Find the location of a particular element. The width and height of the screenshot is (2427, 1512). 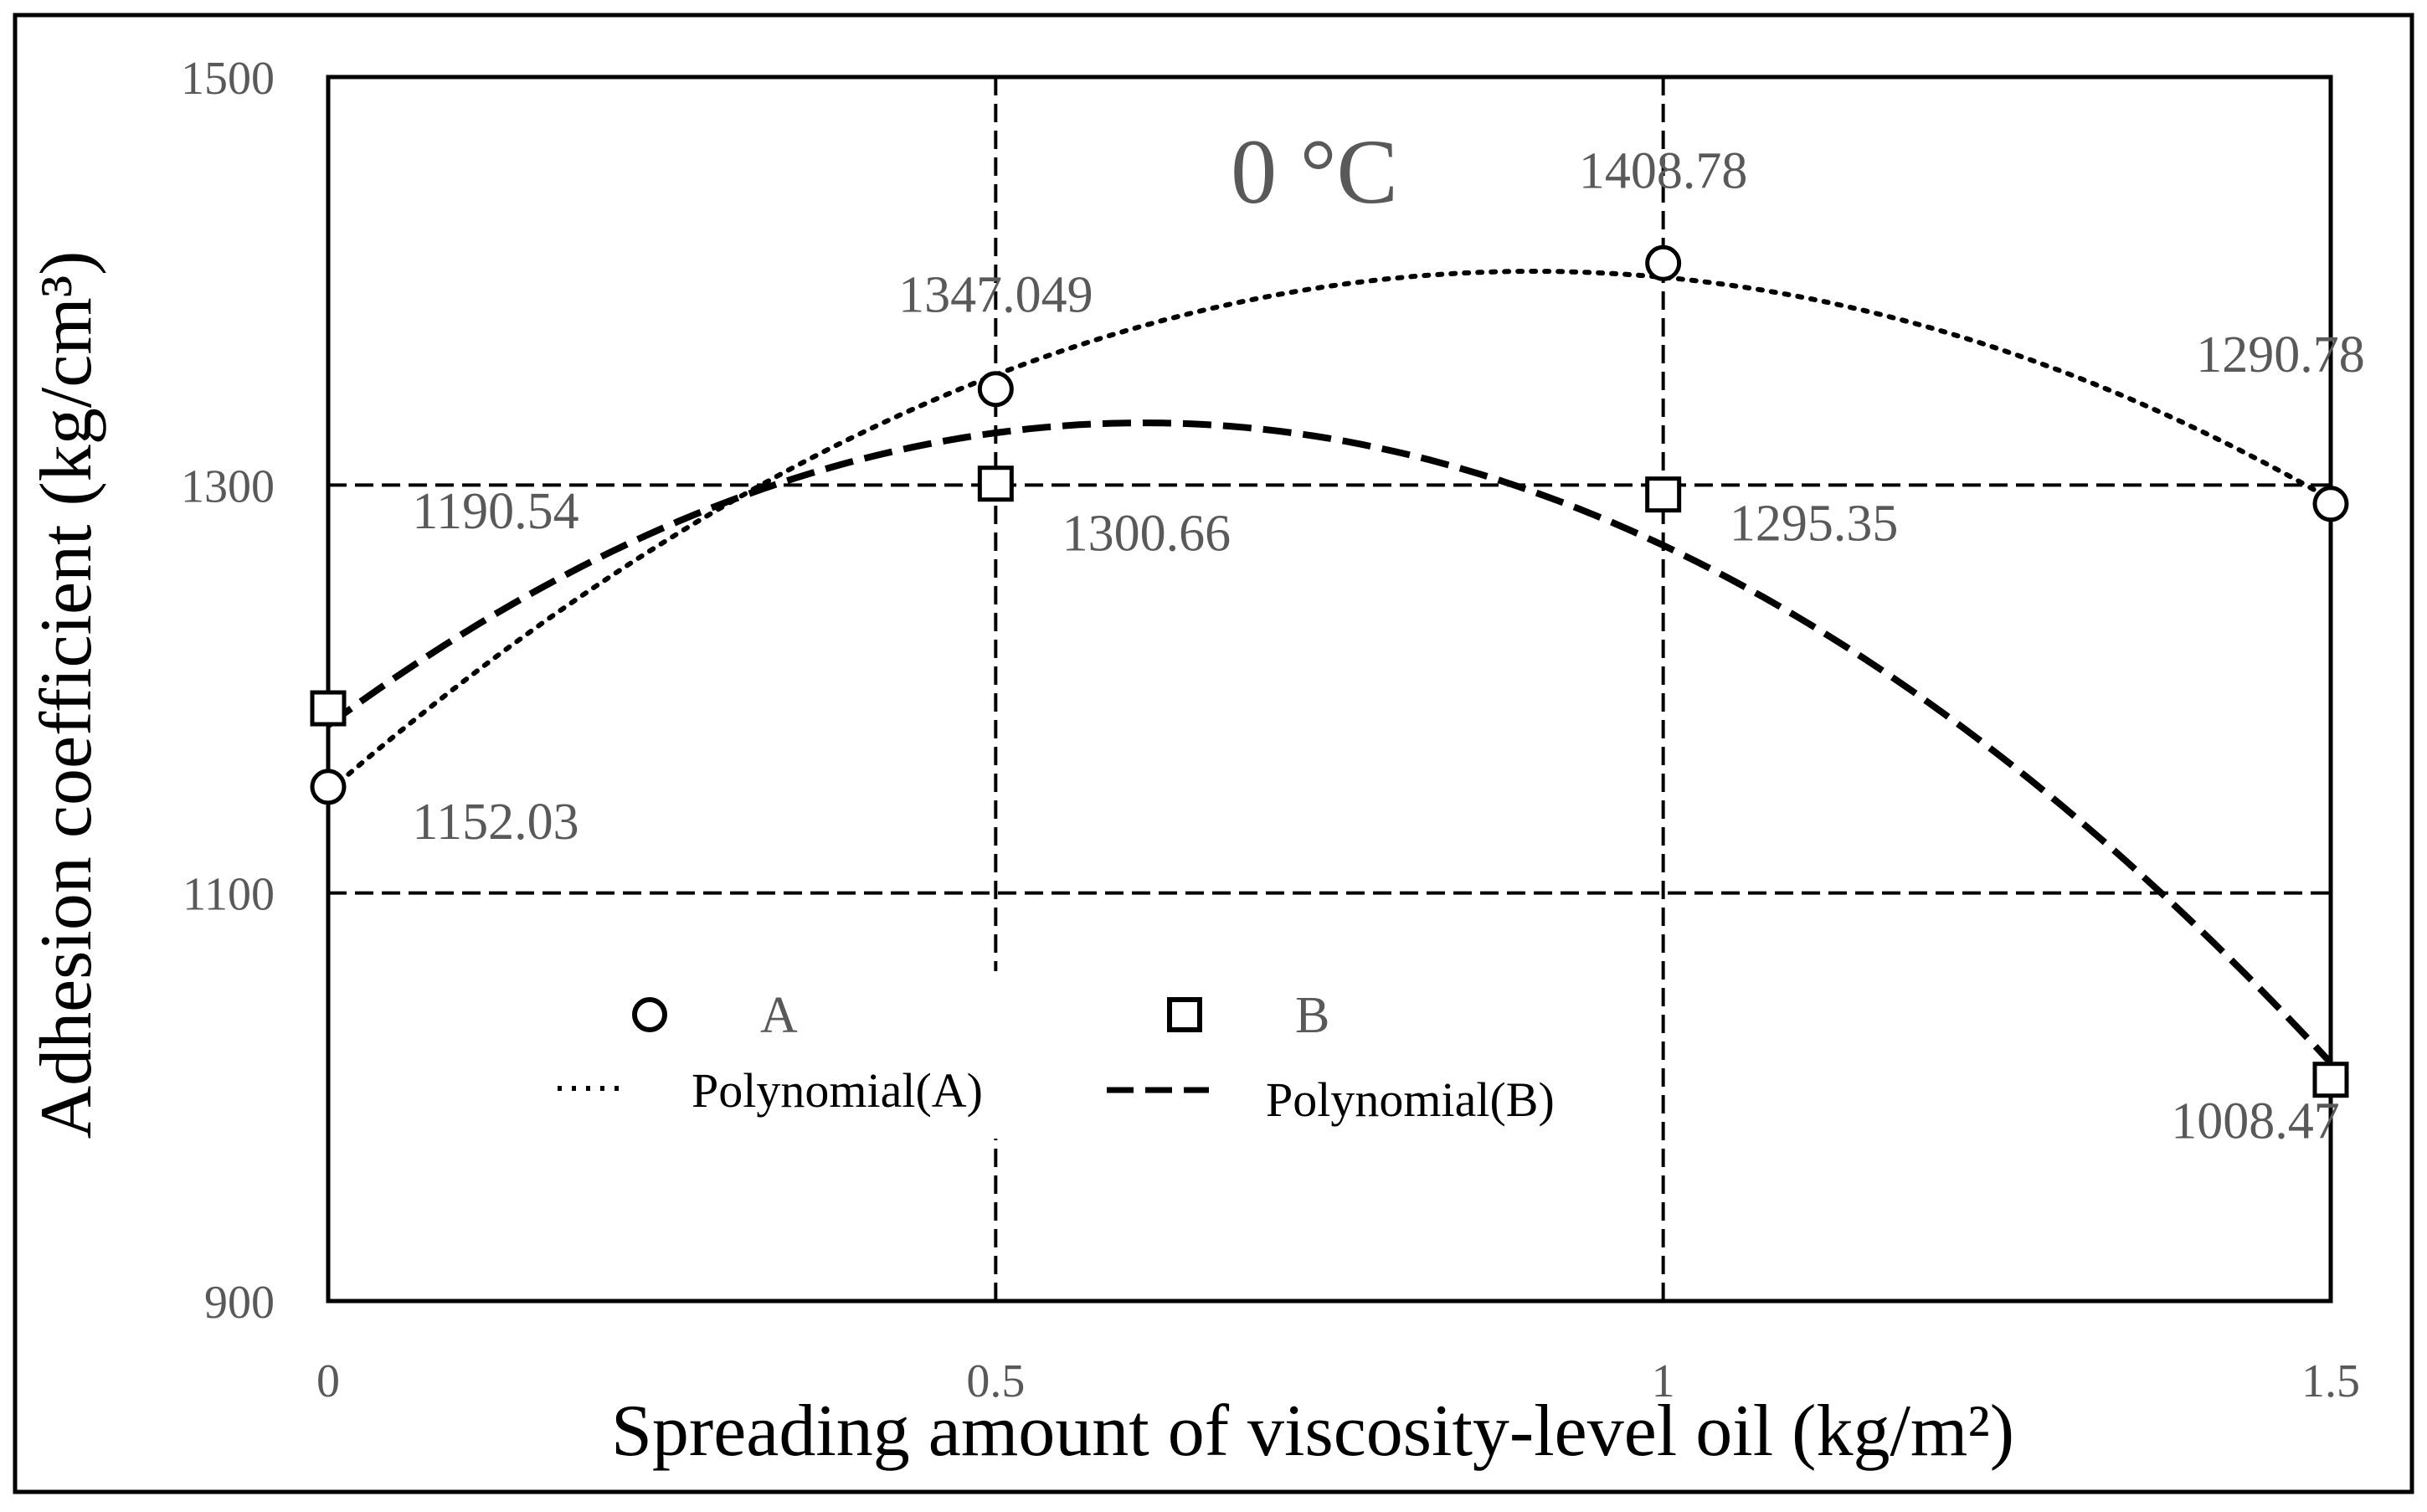

data-label-b: 1295.35 is located at coordinates (1814, 524).